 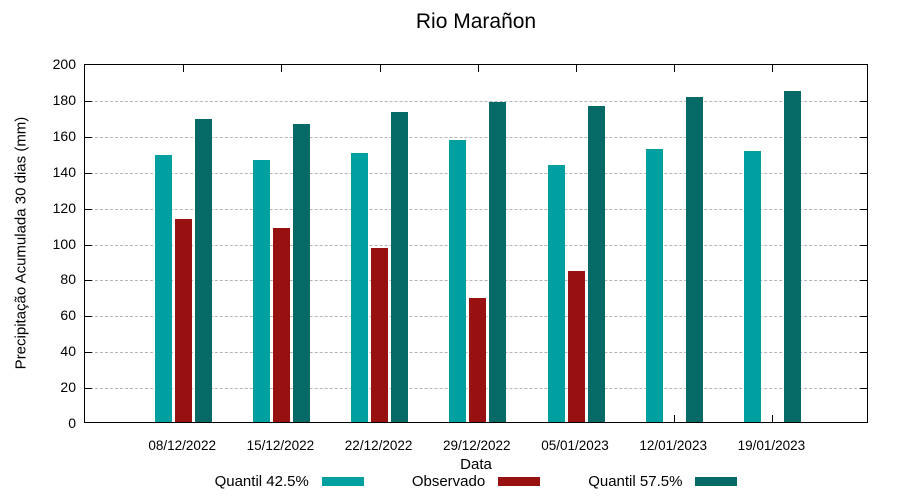 I want to click on y-tick-label: 140, so click(x=64, y=171).